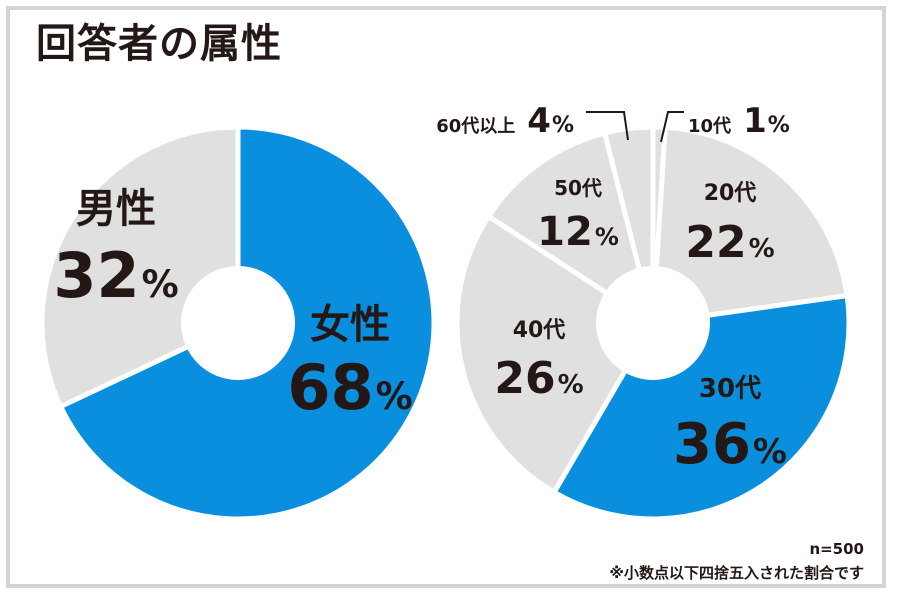 The image size is (900, 600). What do you see at coordinates (712, 444) in the screenshot?
I see `value-number-2: 36` at bounding box center [712, 444].